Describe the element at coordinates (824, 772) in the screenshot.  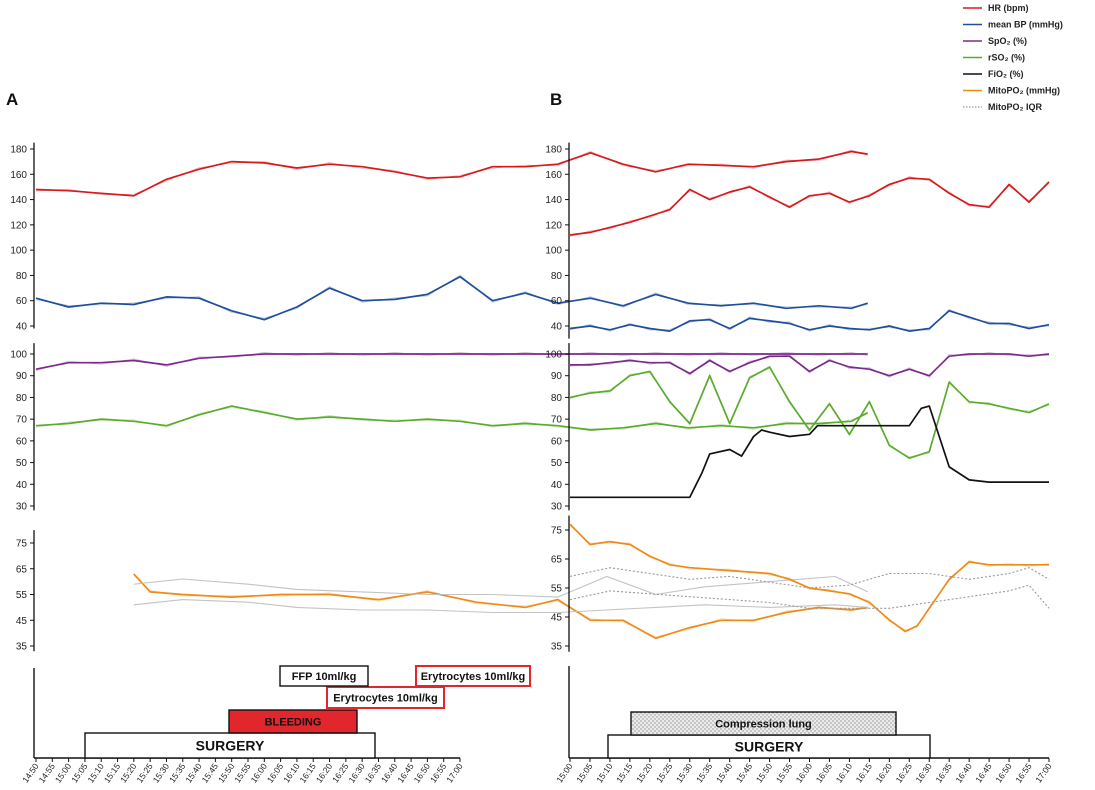
I see `panel-b-time-label-16-05: 16:05` at that location.